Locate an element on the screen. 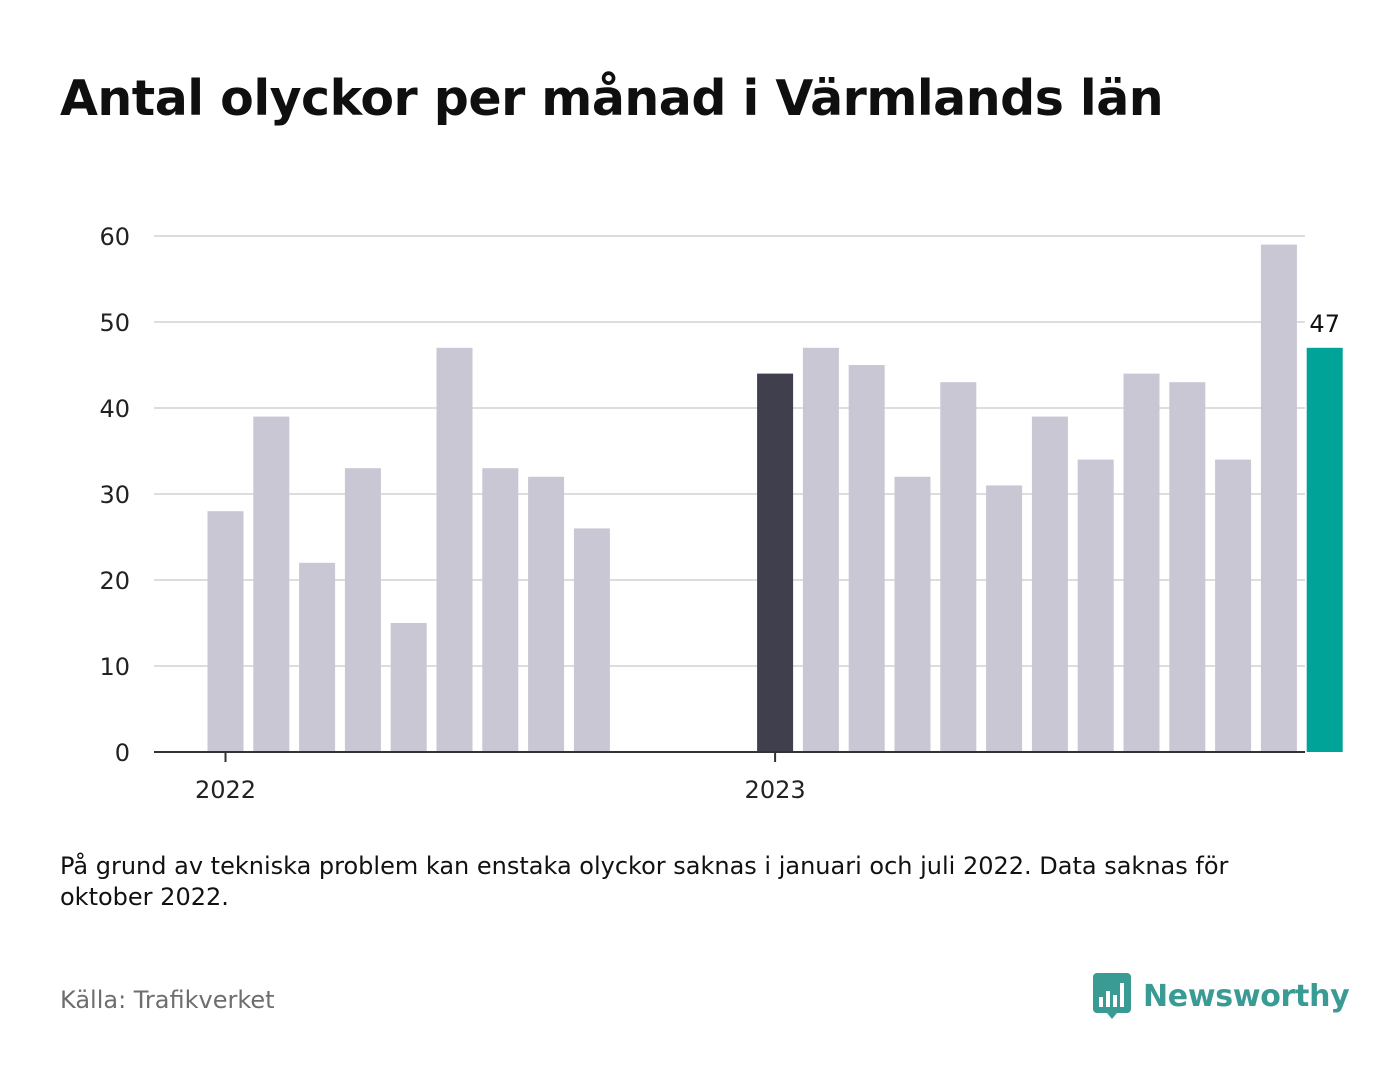  brand-name: Newsworthy is located at coordinates (1246, 996).